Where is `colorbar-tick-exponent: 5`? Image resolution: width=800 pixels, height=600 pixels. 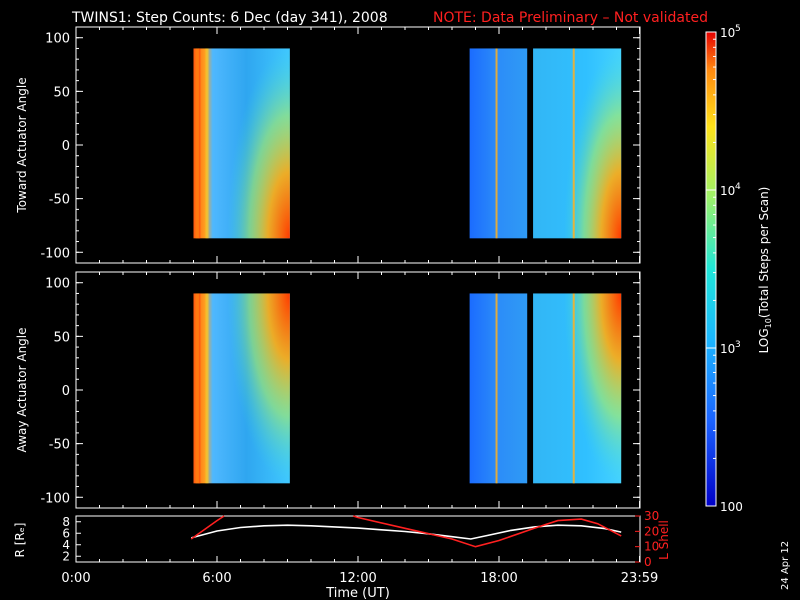 colorbar-tick-exponent: 5 is located at coordinates (738, 29).